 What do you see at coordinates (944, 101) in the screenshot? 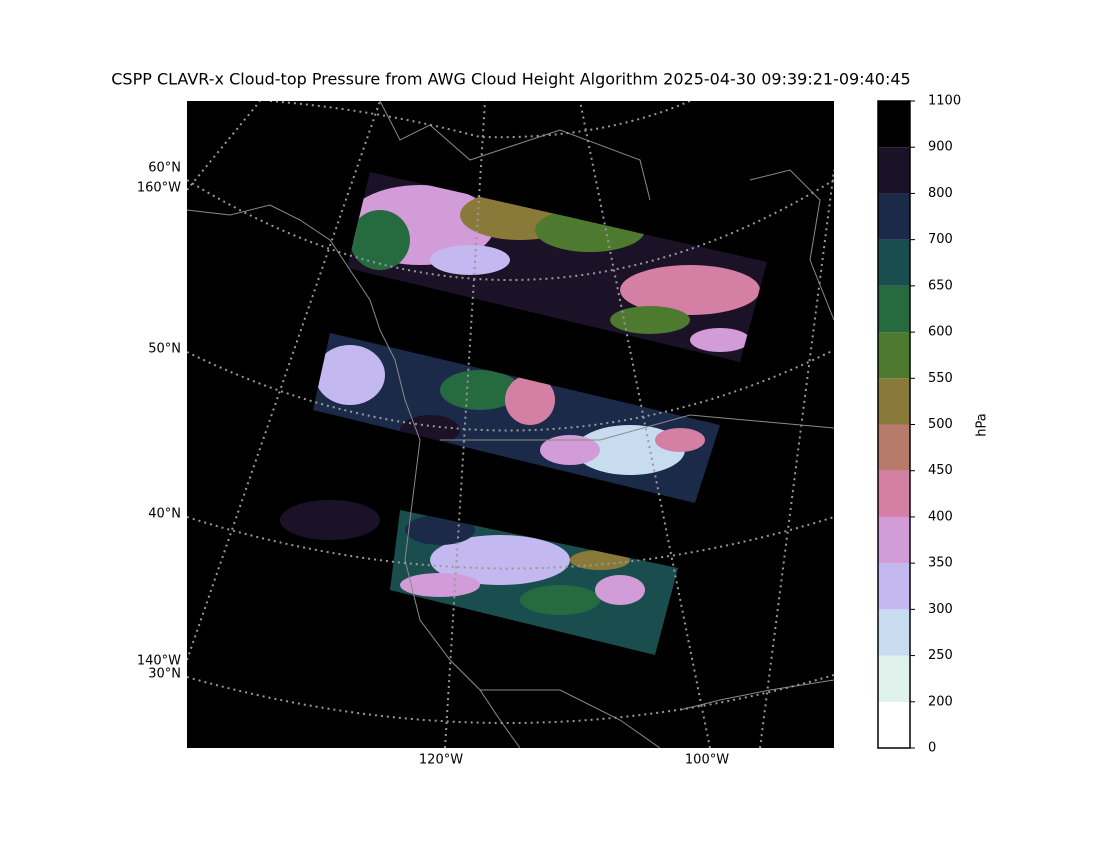
I see `colorbar-tick-label: 1100` at bounding box center [944, 101].